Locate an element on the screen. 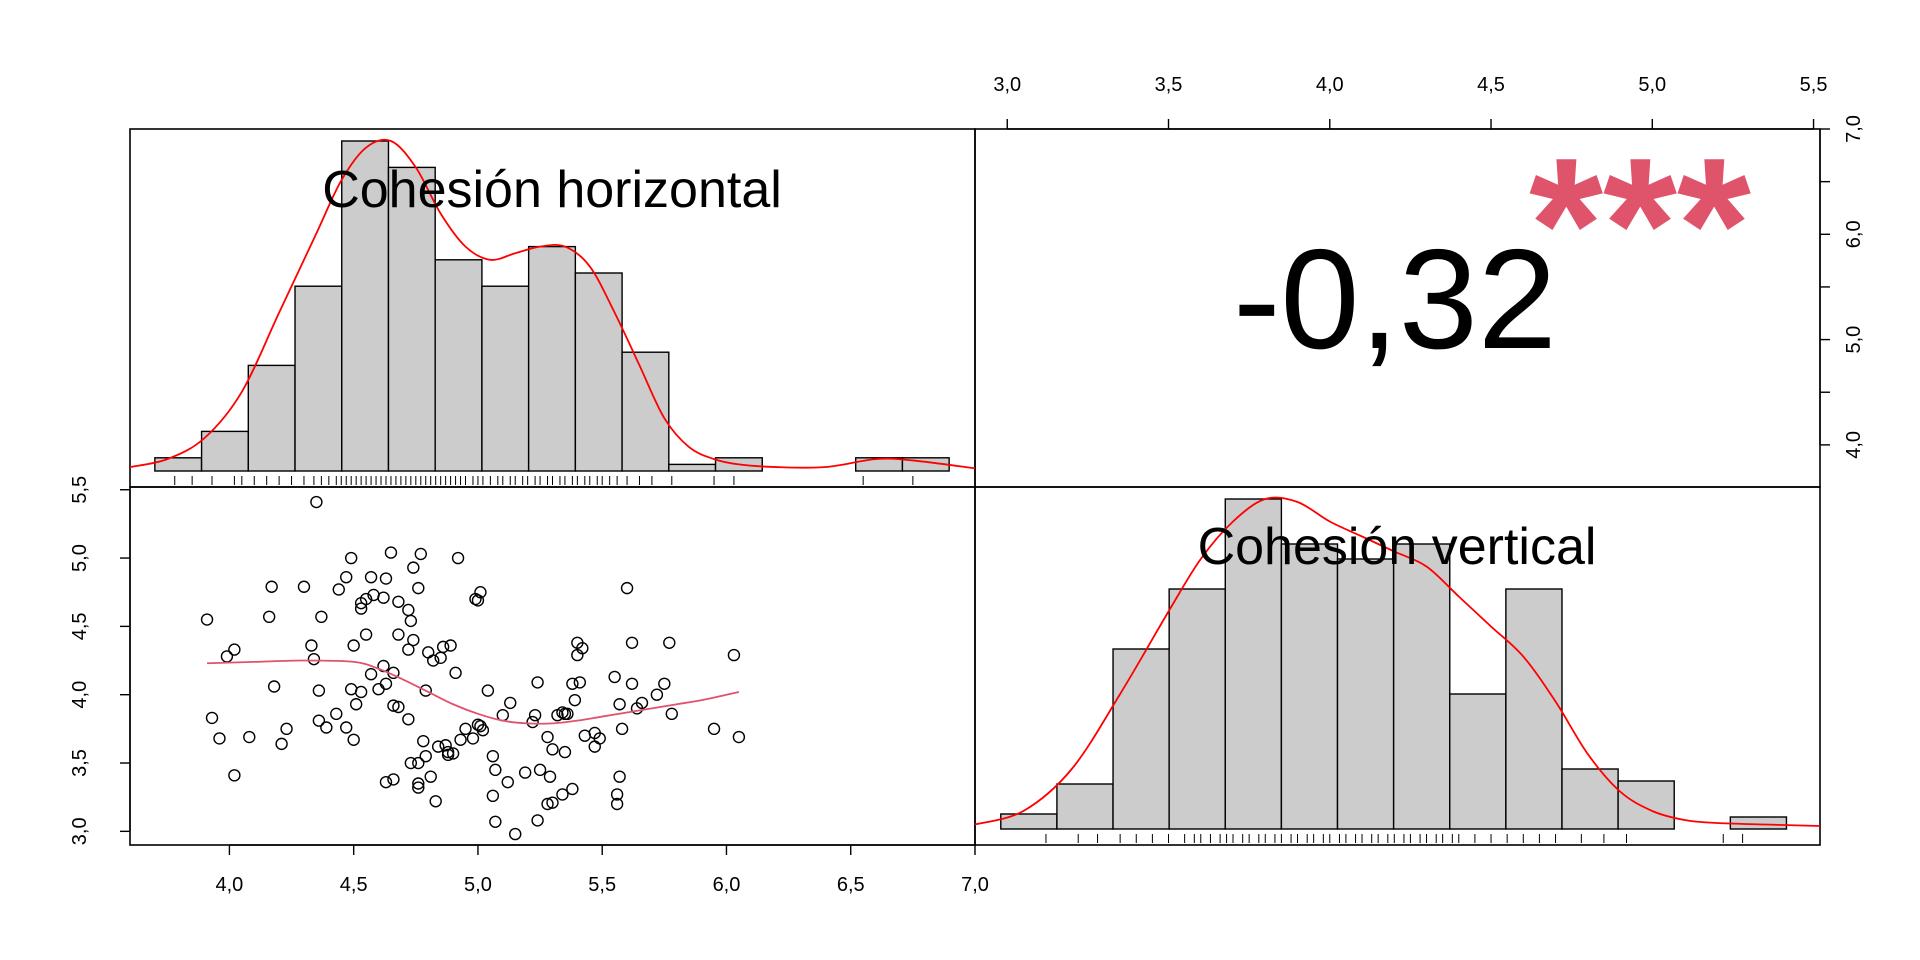 This screenshot has width=1920, height=960. correlation-value: -0,32 is located at coordinates (1395, 299).